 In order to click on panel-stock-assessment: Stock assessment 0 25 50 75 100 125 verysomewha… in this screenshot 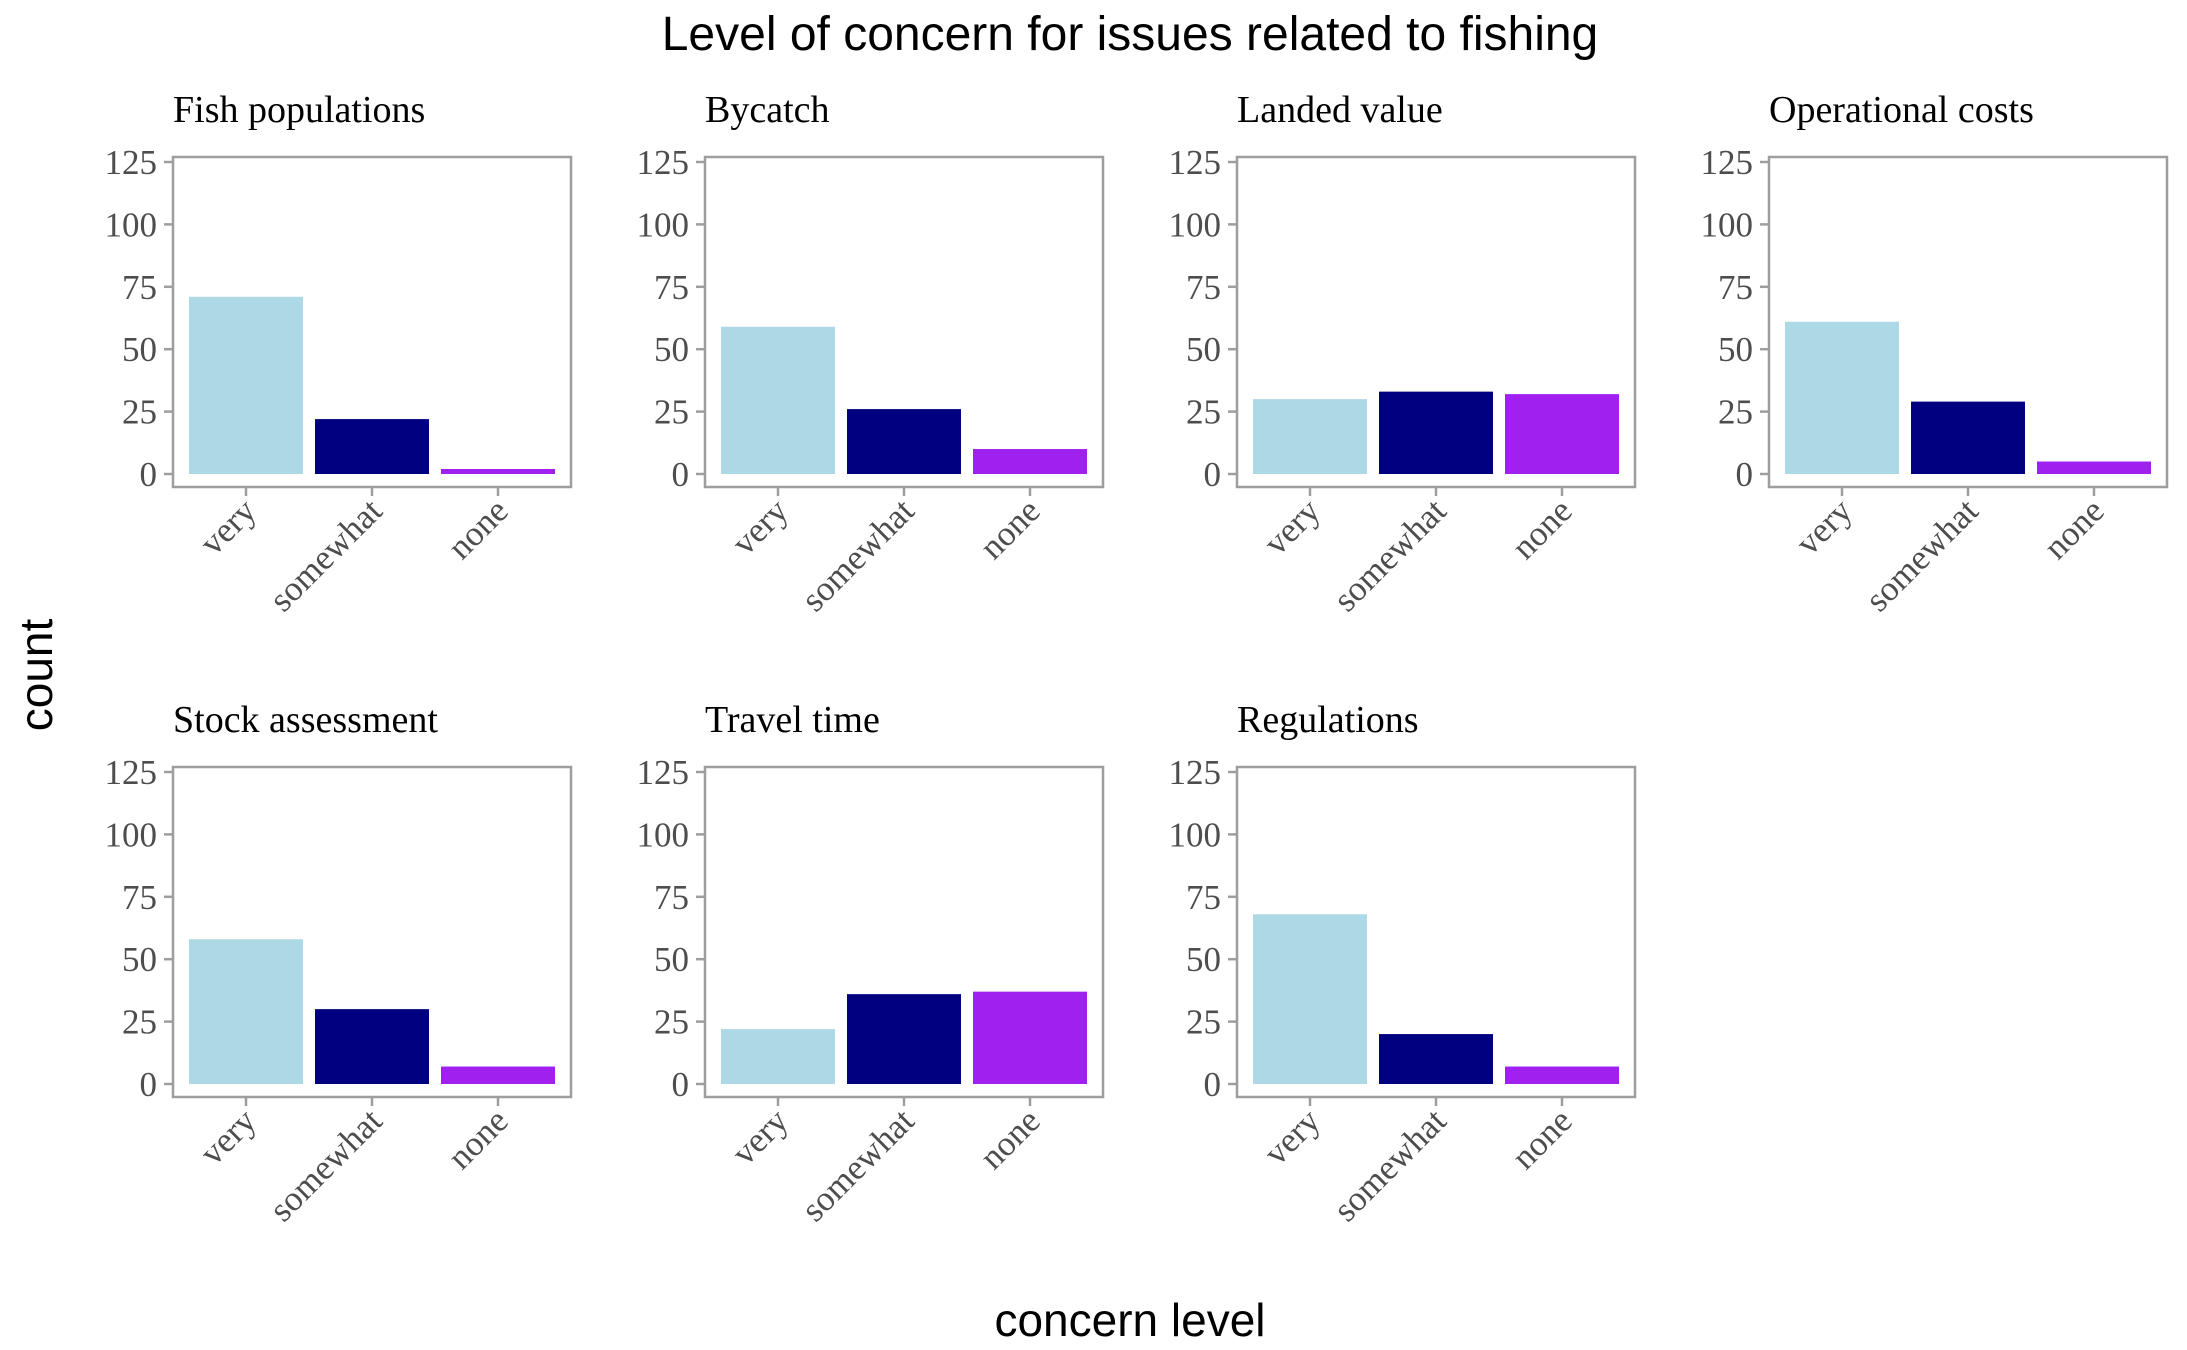, I will do `click(339, 964)`.